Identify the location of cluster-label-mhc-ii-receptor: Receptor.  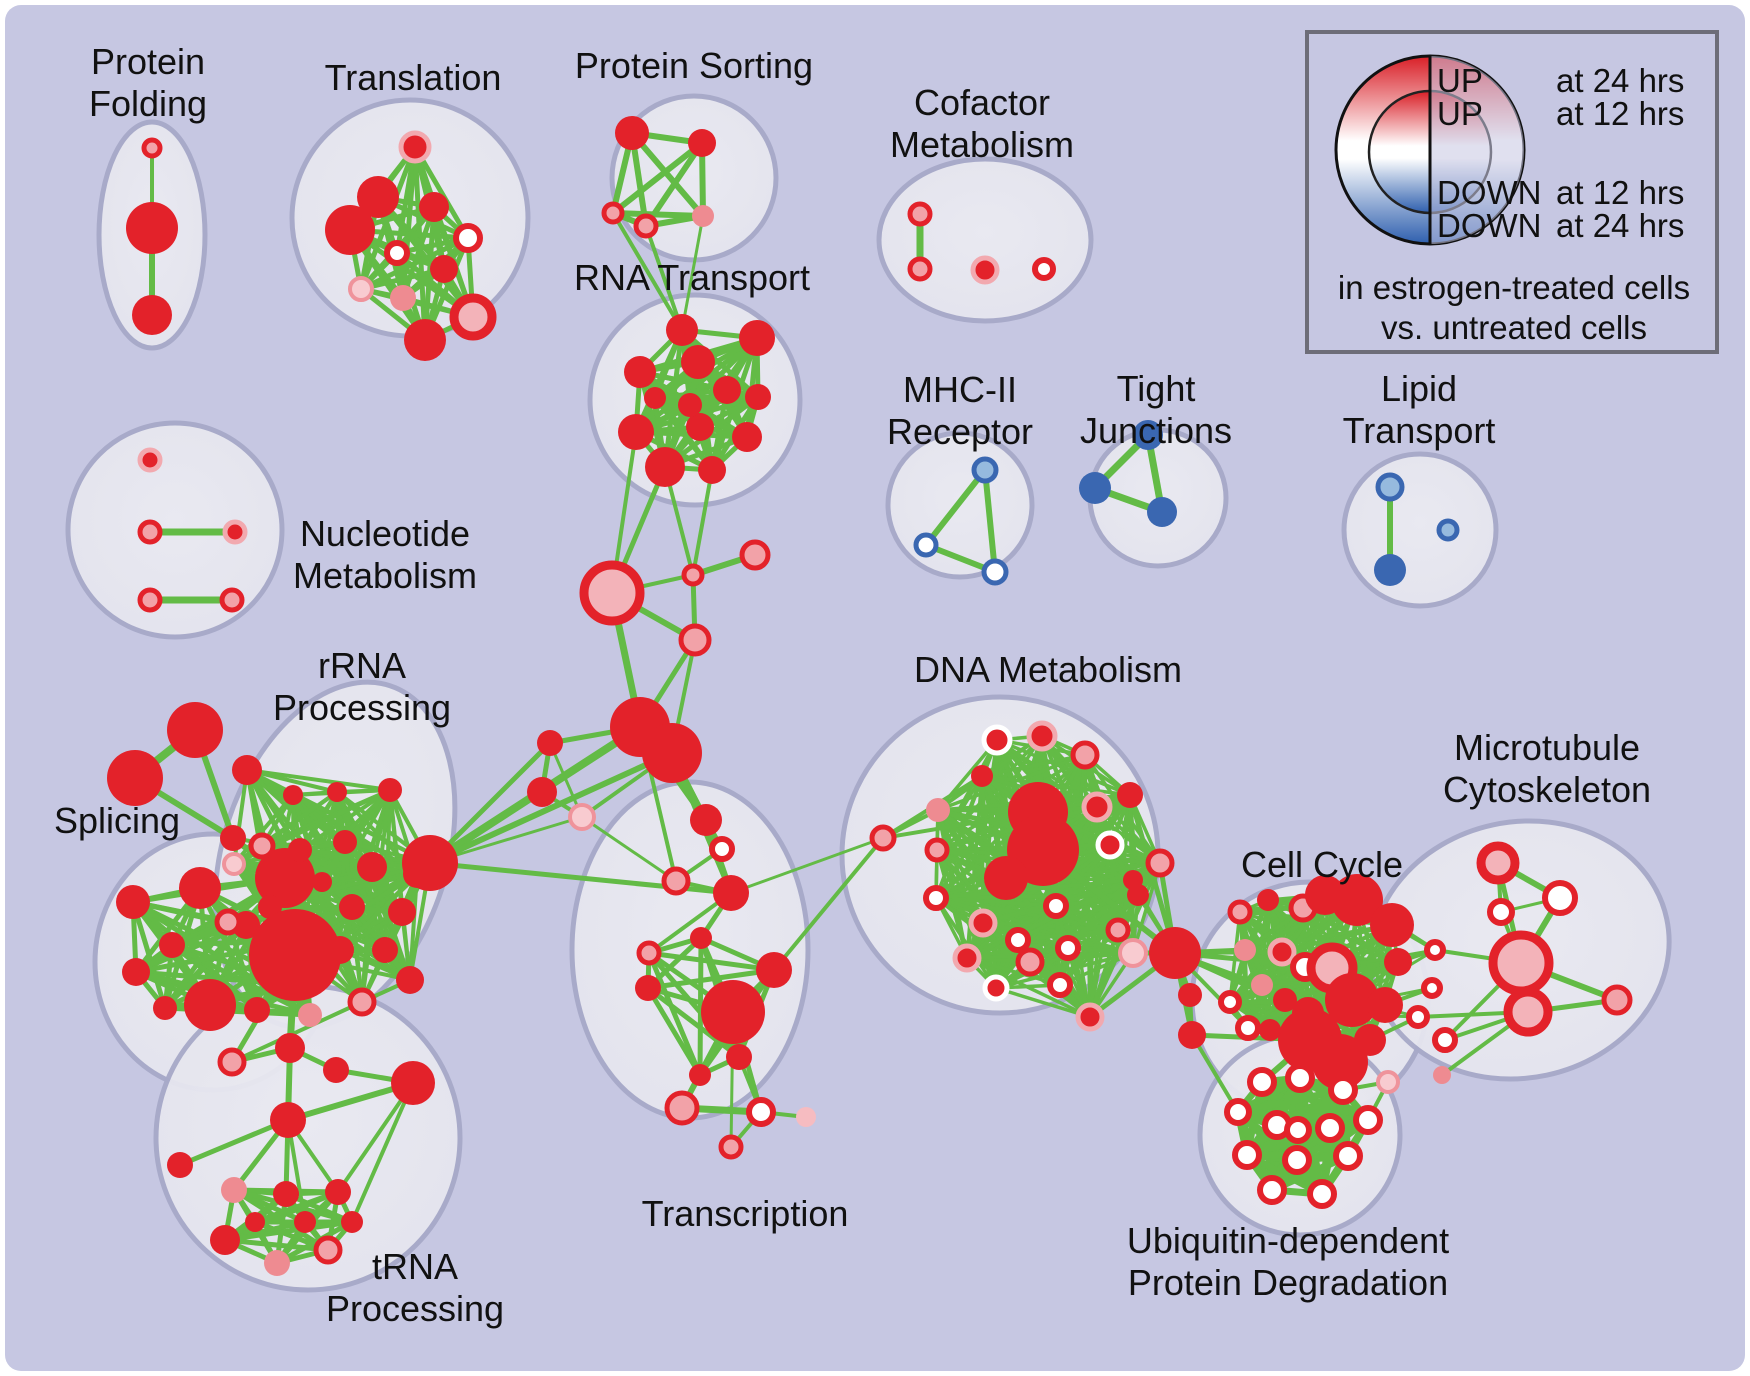
(960, 431).